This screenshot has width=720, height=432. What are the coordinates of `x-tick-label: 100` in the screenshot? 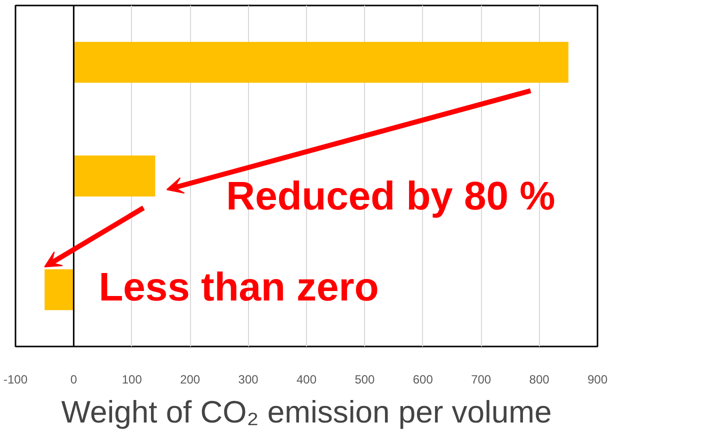 It's located at (132, 379).